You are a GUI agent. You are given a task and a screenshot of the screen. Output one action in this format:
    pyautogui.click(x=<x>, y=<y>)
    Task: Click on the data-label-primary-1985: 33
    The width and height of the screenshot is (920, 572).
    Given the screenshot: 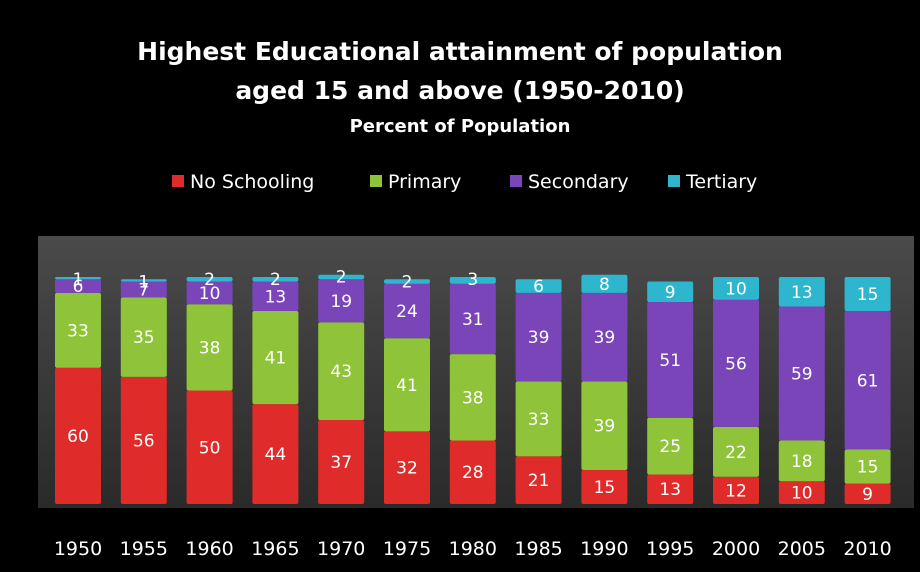 What is the action you would take?
    pyautogui.click(x=539, y=420)
    